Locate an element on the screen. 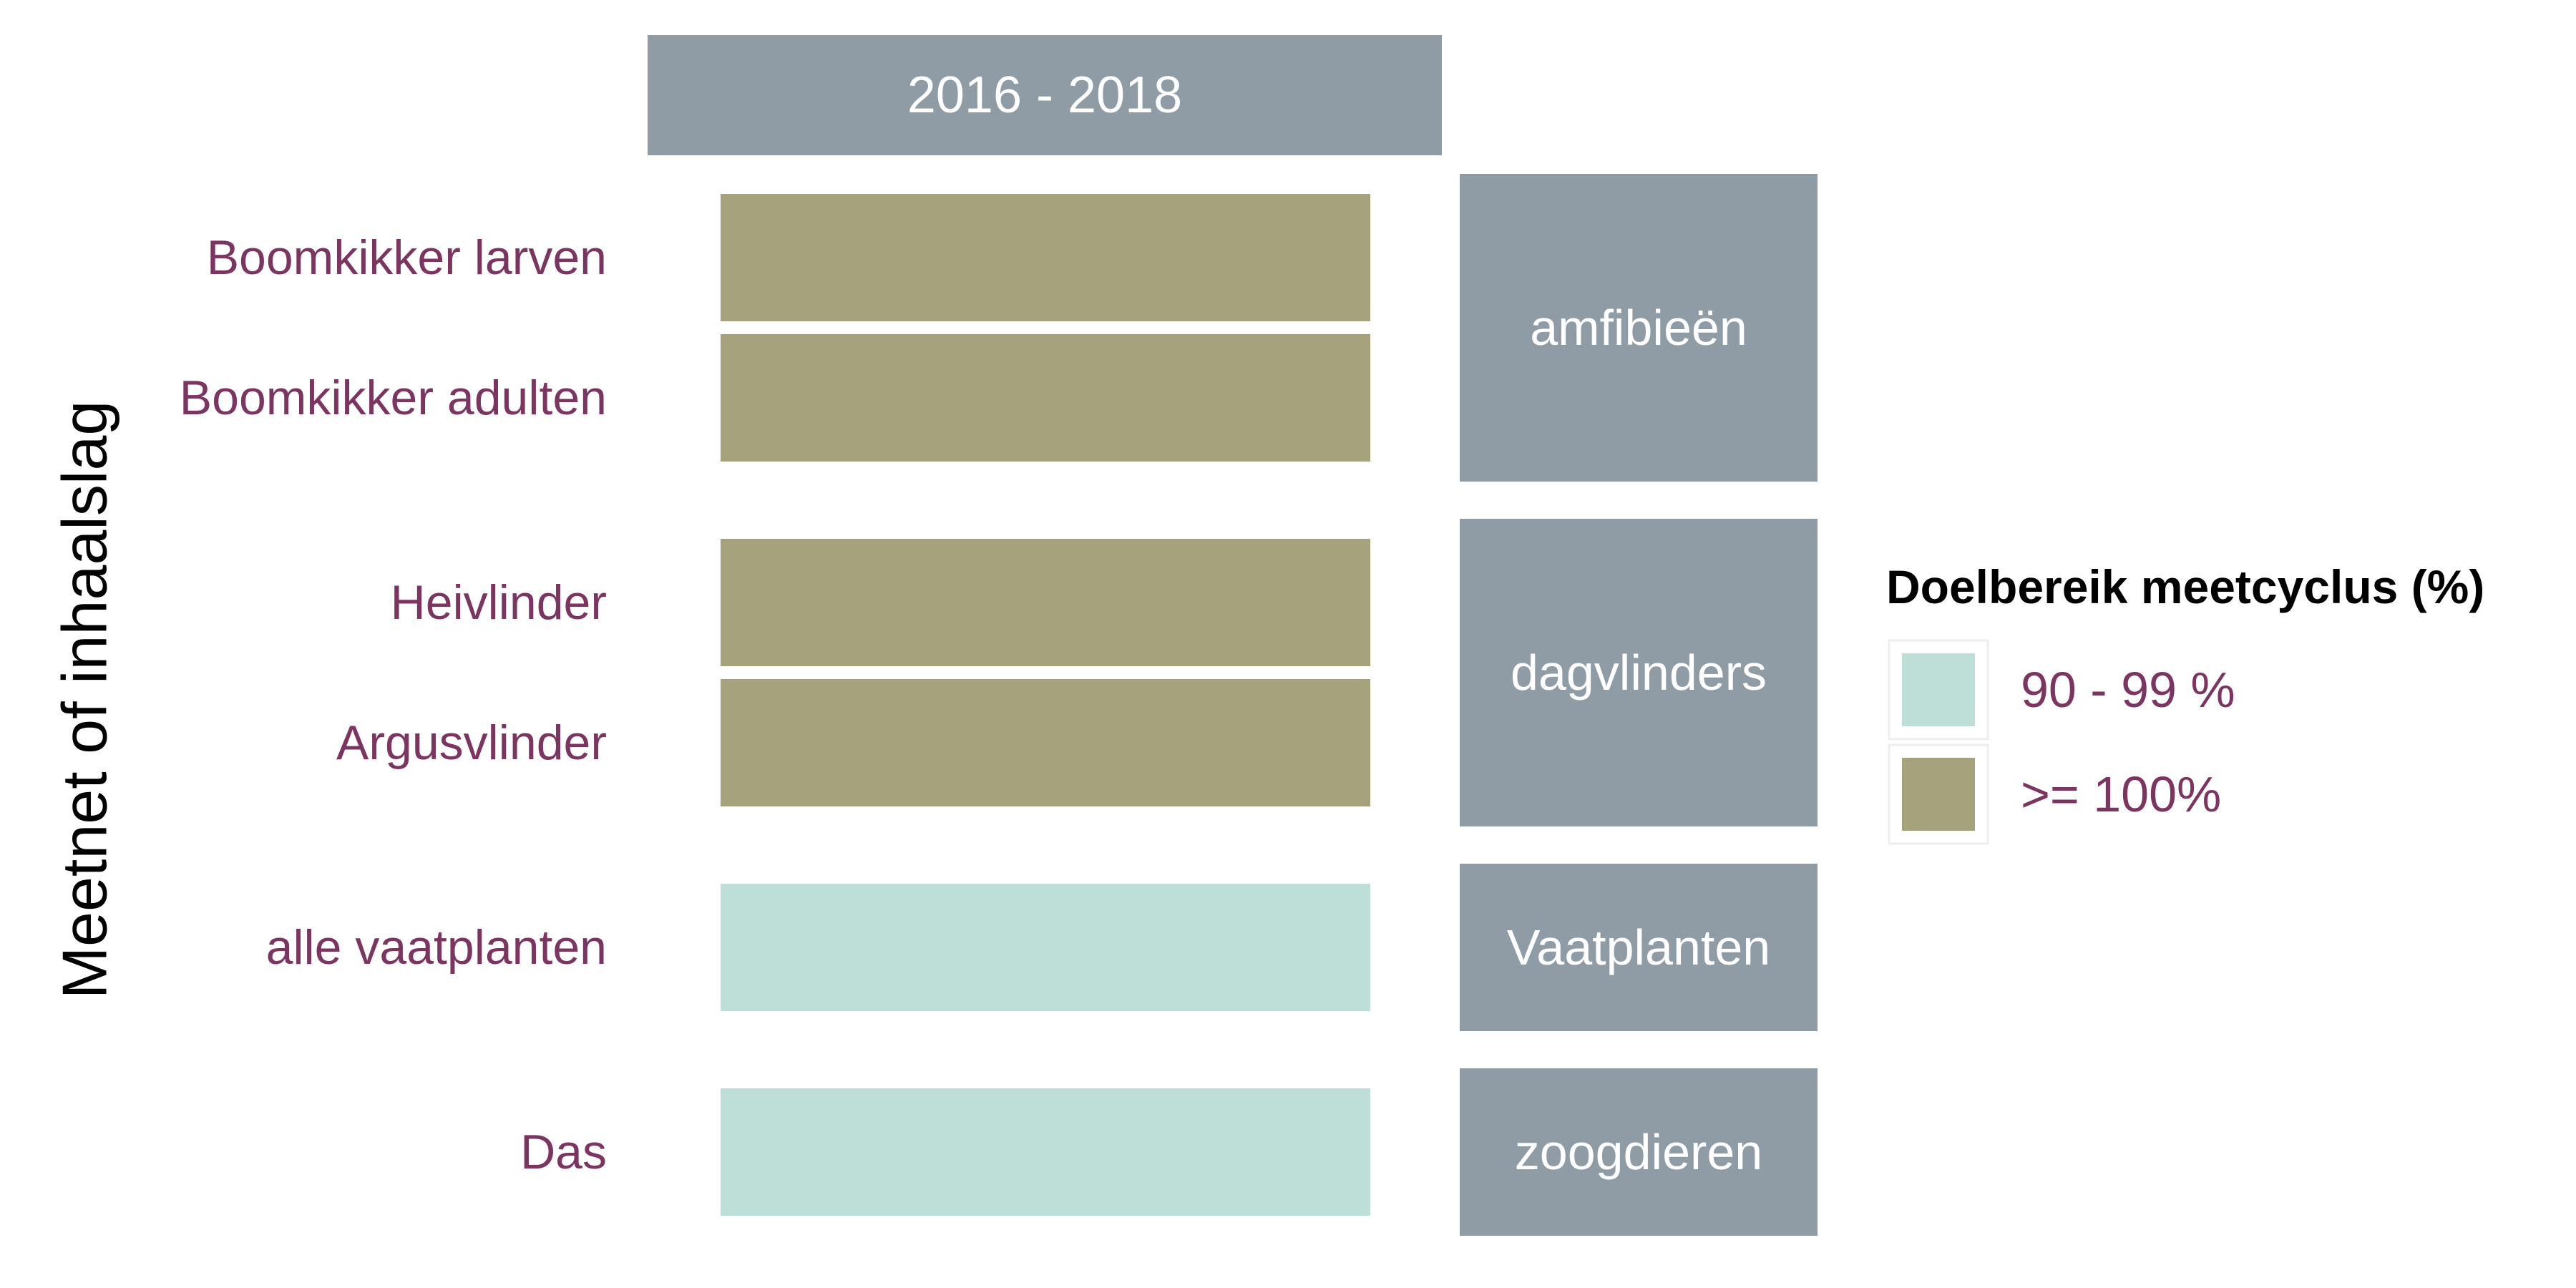 The width and height of the screenshot is (2576, 1288). facet-strip-label: amfibieën is located at coordinates (1638, 328).